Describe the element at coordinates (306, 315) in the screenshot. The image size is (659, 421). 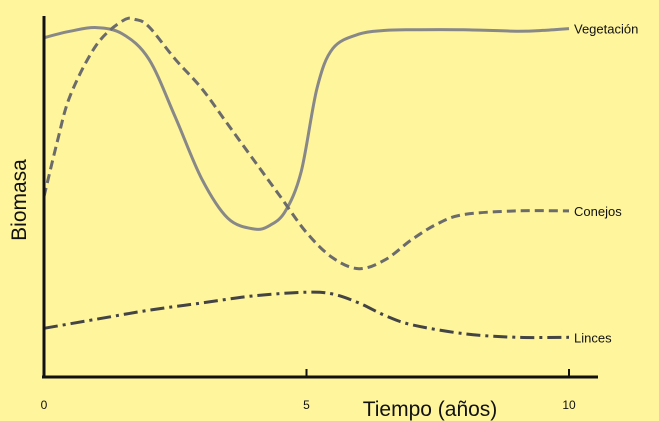
I see `series-line-linces` at that location.